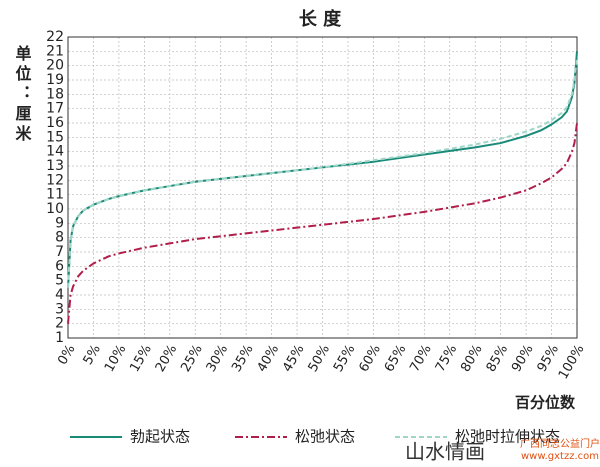 This screenshot has height=467, width=600. I want to click on y-tick-label: 15, so click(55, 137).